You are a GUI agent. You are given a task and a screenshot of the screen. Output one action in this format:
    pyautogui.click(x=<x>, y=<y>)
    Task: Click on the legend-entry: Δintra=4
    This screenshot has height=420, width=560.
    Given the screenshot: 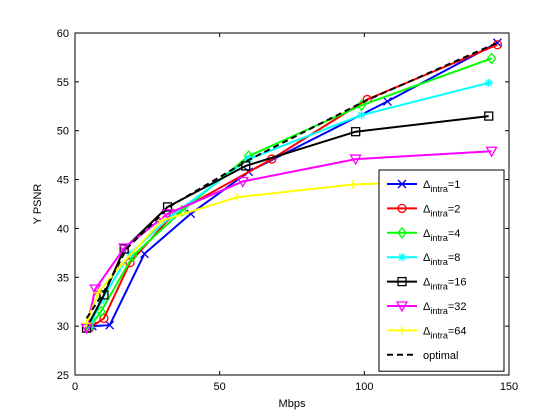 What is the action you would take?
    pyautogui.click(x=423, y=234)
    